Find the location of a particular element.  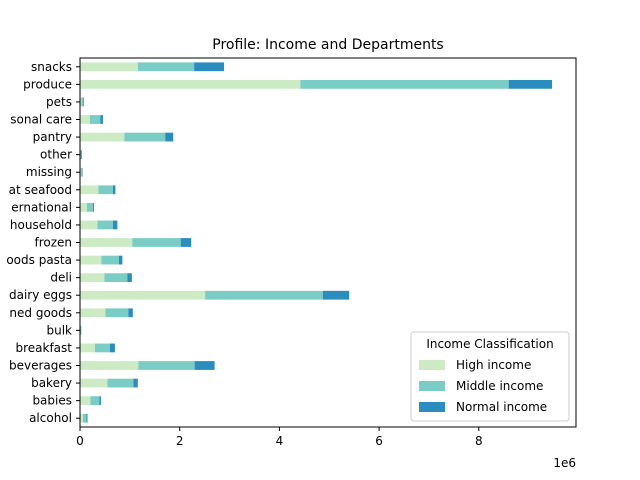

y-tick-label: at seafood is located at coordinates (40, 190).